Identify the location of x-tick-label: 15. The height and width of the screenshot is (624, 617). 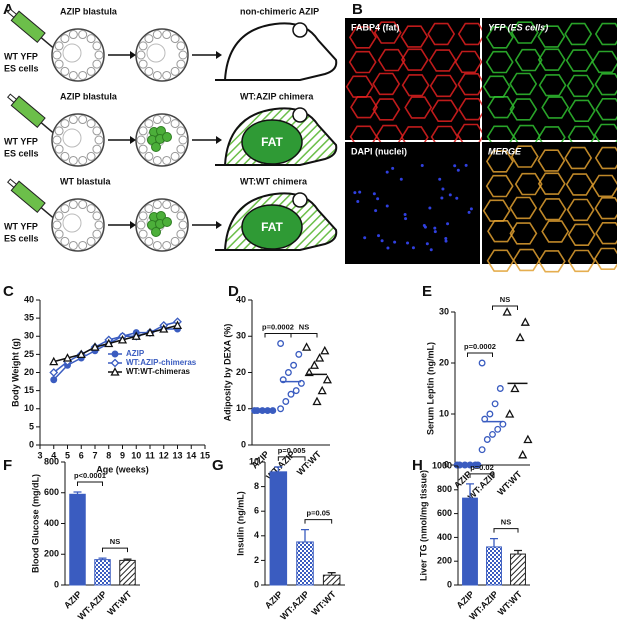
(205, 455).